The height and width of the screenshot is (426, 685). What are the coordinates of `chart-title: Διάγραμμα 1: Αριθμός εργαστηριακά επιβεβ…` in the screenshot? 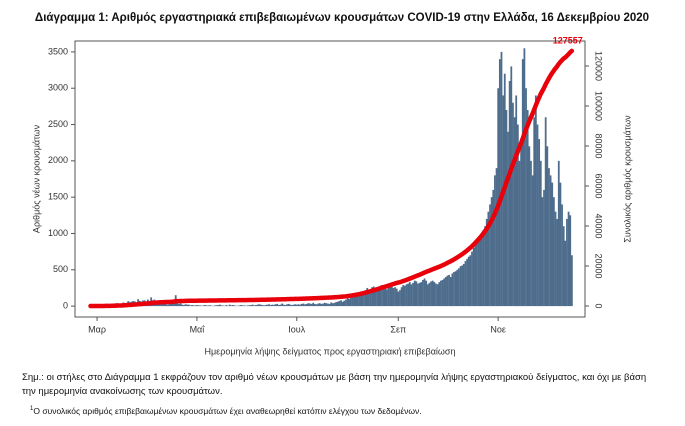 It's located at (342, 18).